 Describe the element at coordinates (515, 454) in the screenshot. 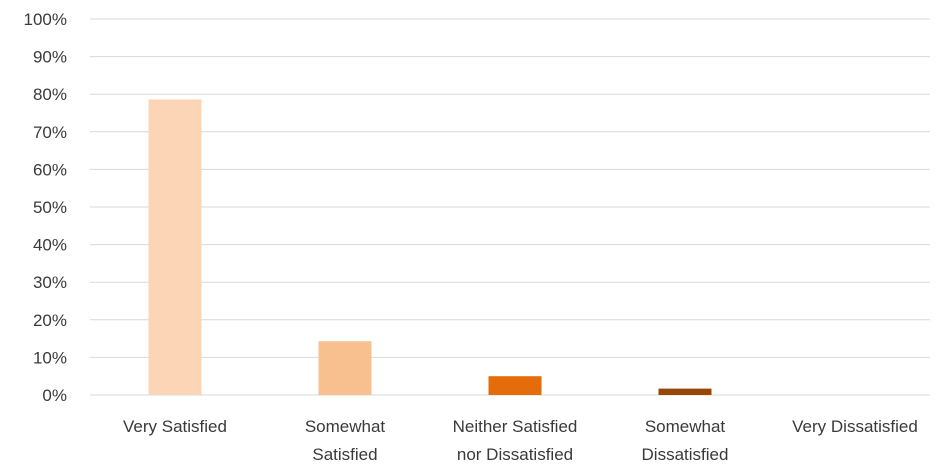

I see `x-tick-label: nor Dissatisfied` at that location.